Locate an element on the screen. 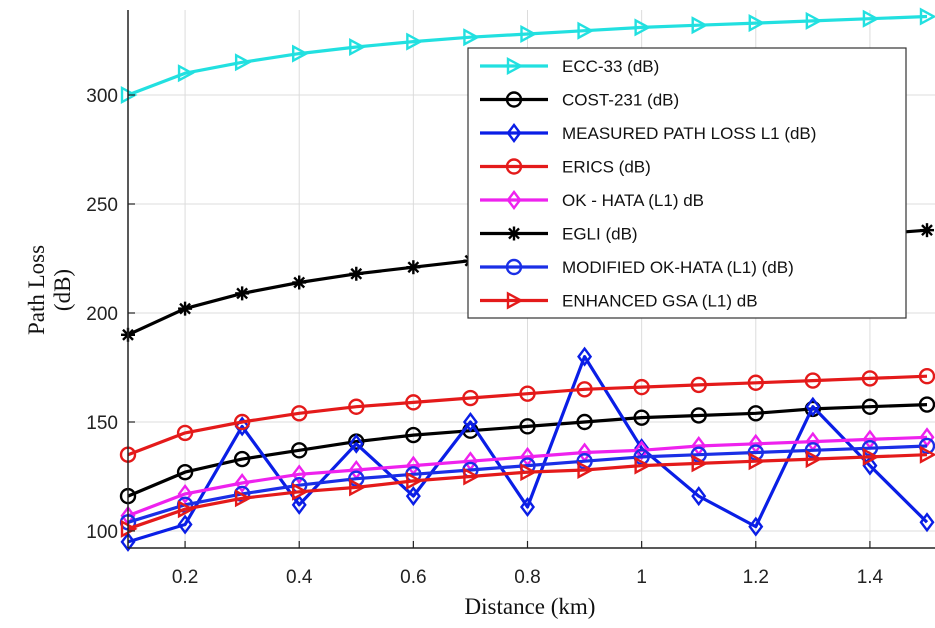 This screenshot has width=935, height=628. x-tick-label: 1 is located at coordinates (641, 577).